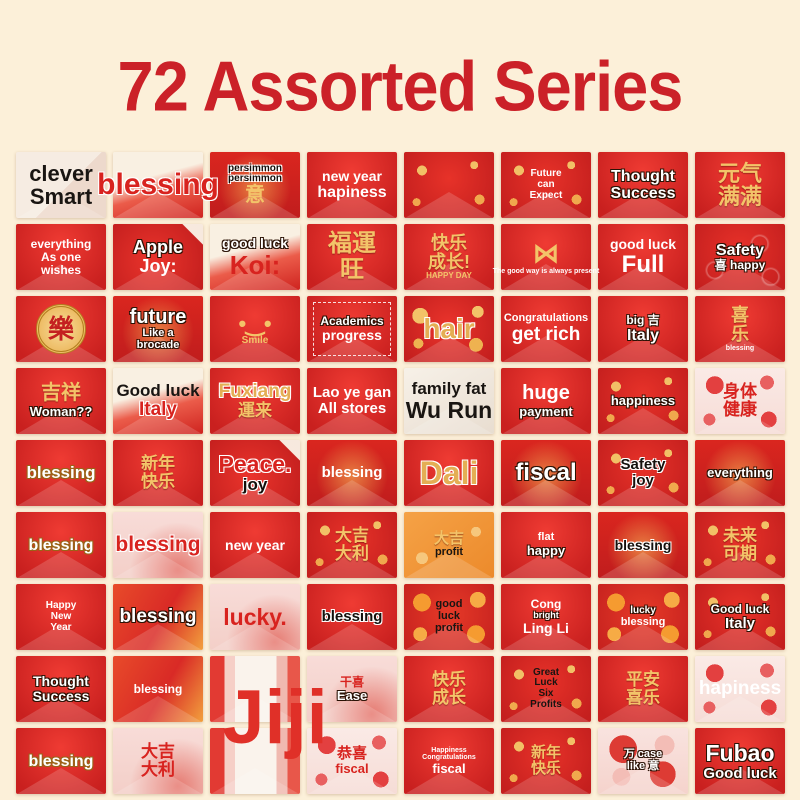 The image size is (800, 800). What do you see at coordinates (158, 473) in the screenshot?
I see `envelope-34: 新年 快乐` at bounding box center [158, 473].